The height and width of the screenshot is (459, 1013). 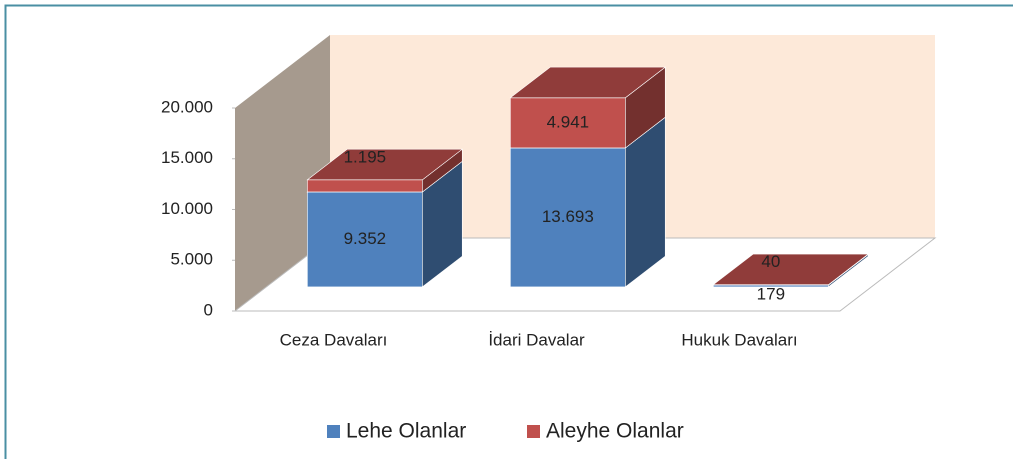 What do you see at coordinates (187, 157) in the screenshot?
I see `y-tick-label: 15.000` at bounding box center [187, 157].